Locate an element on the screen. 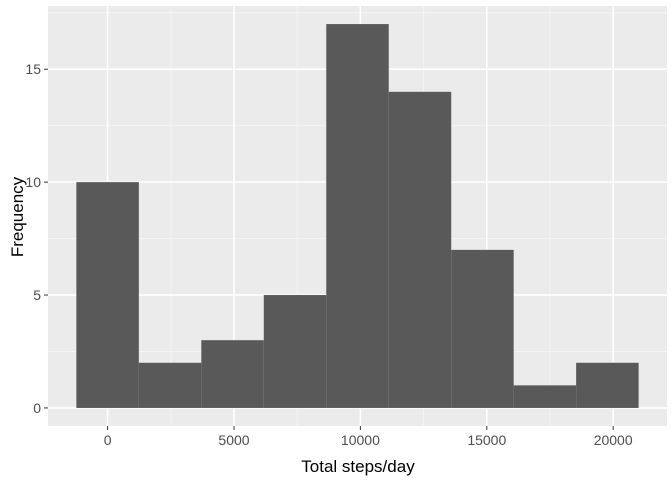 This screenshot has height=480, width=672. y-tick-labels: 0 5 10 15 is located at coordinates (33, 238).